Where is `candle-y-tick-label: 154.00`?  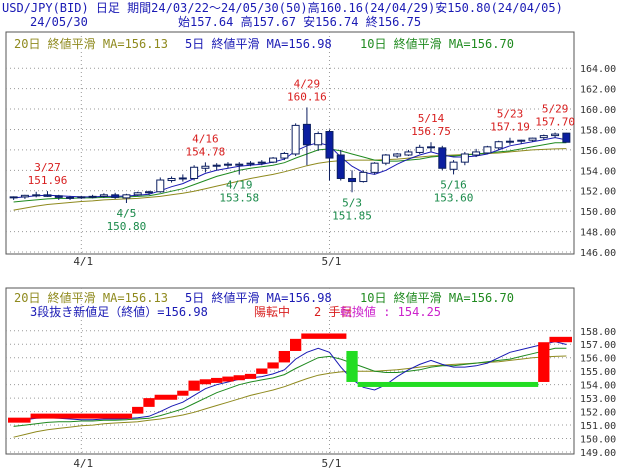 candle-y-tick-label: 154.00 is located at coordinates (598, 171).